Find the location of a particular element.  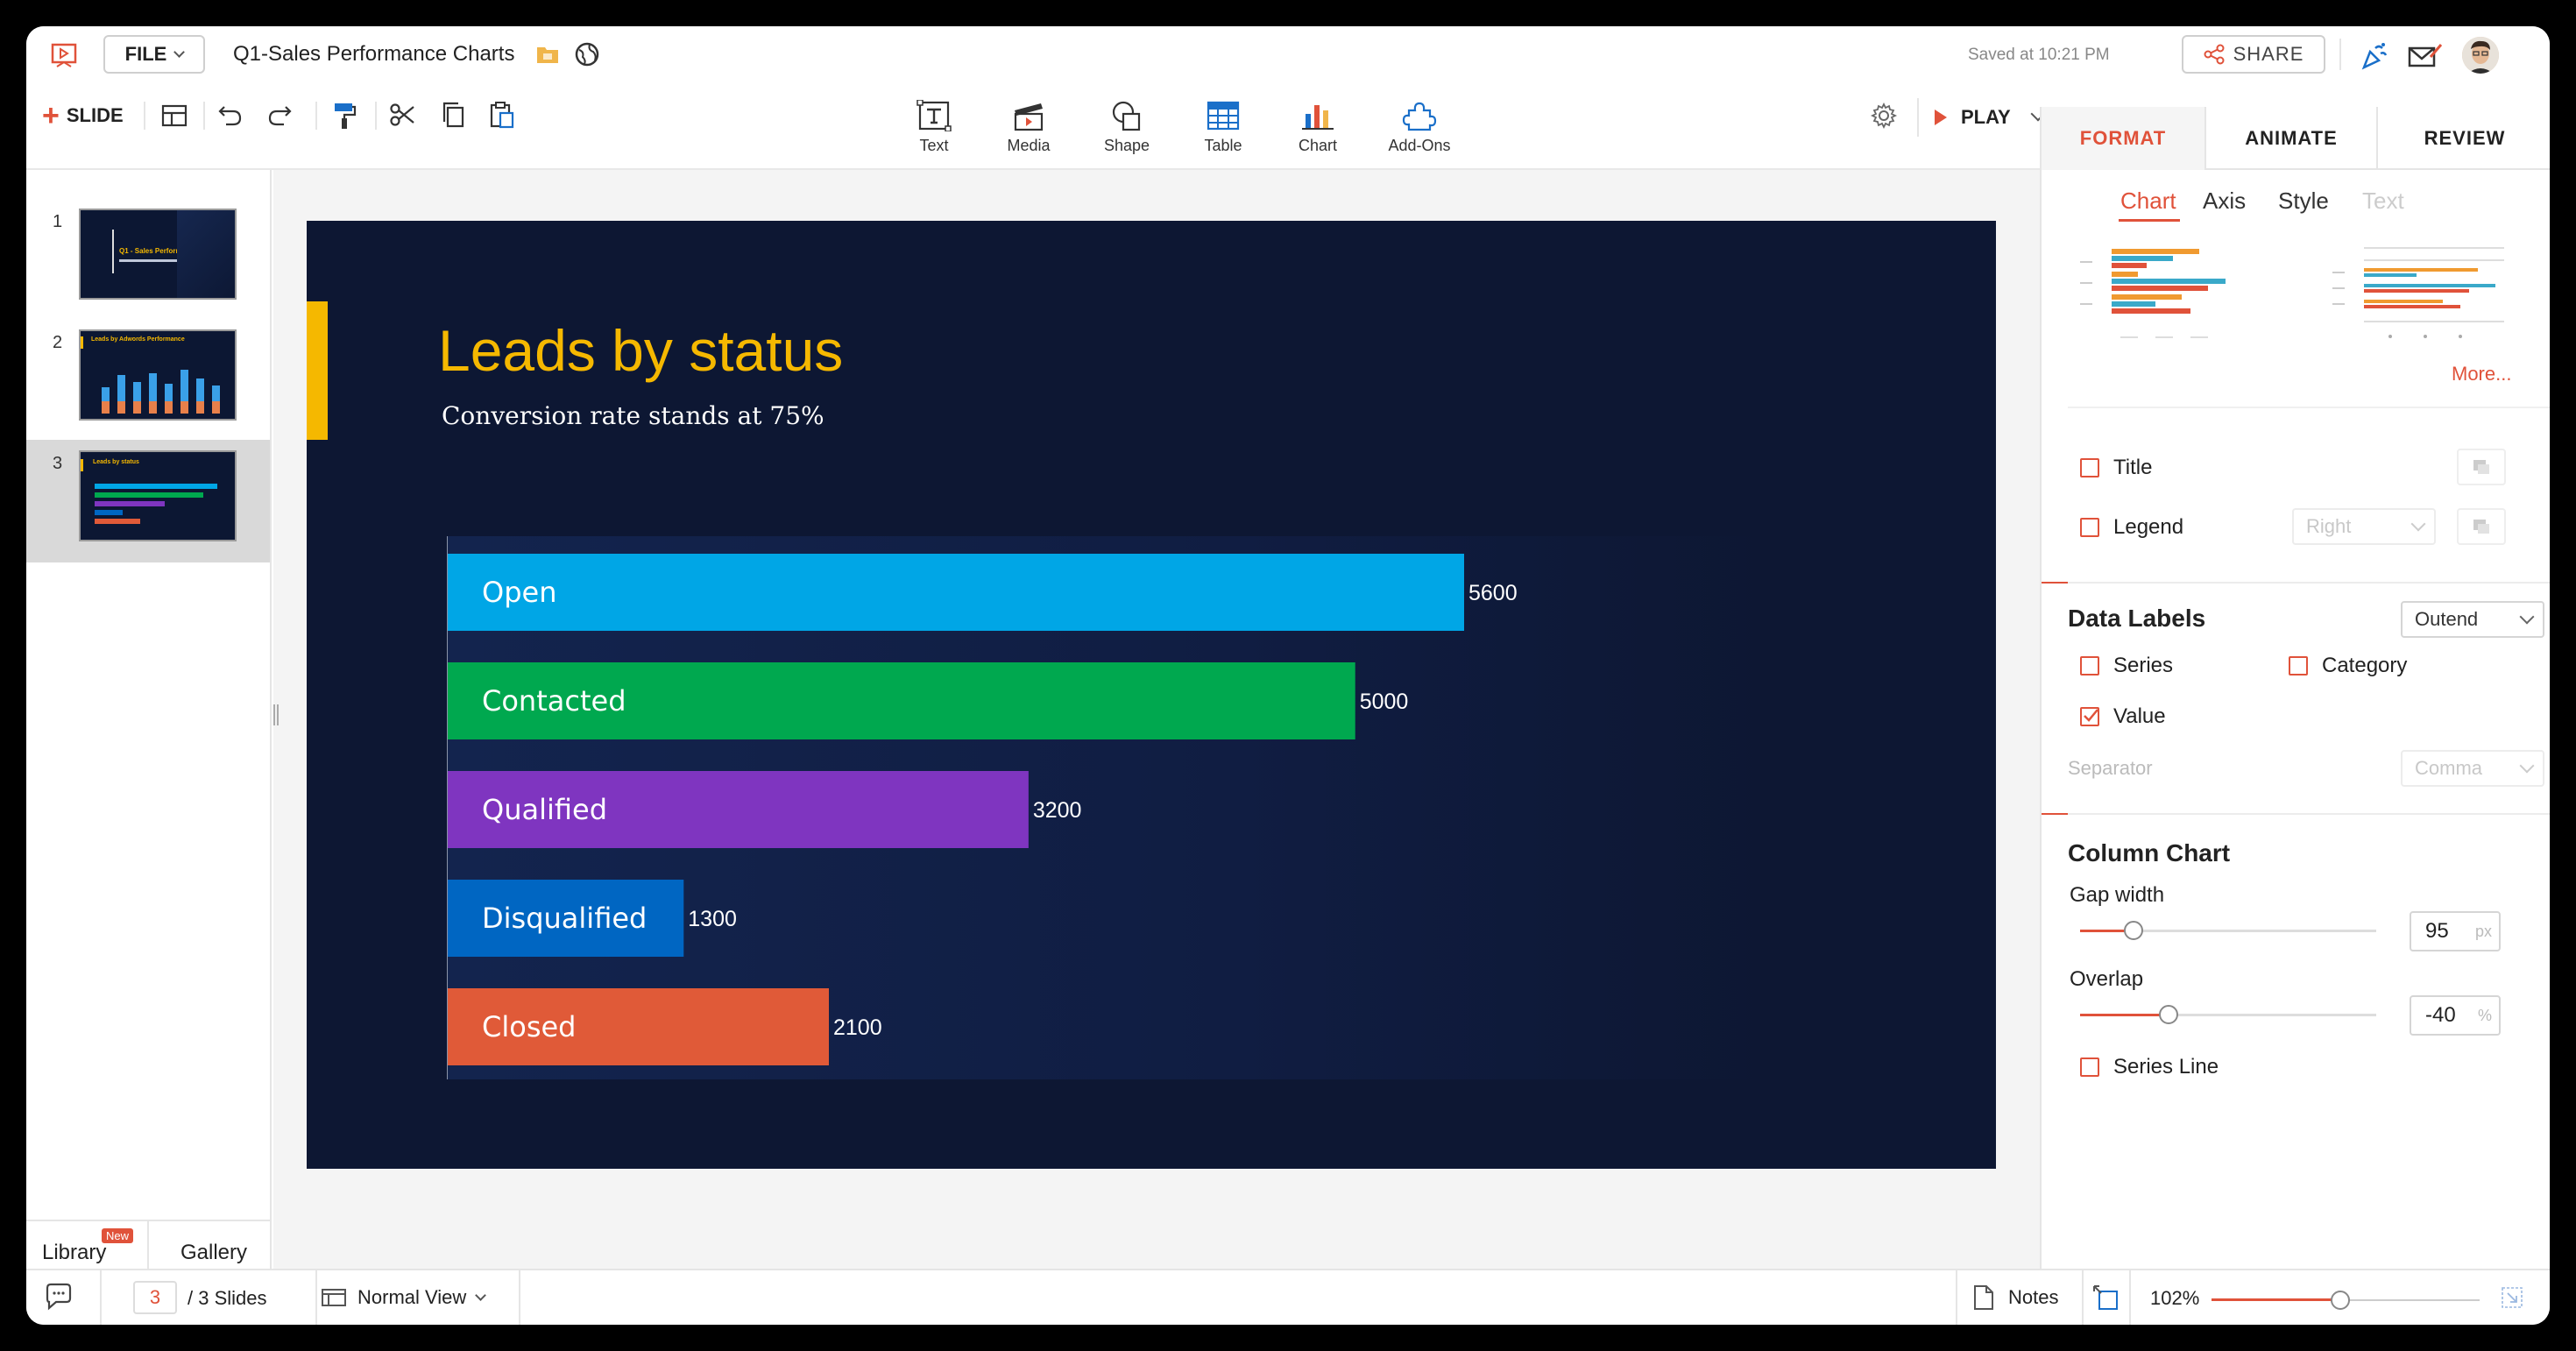

category-checkbox is located at coordinates (2298, 666).